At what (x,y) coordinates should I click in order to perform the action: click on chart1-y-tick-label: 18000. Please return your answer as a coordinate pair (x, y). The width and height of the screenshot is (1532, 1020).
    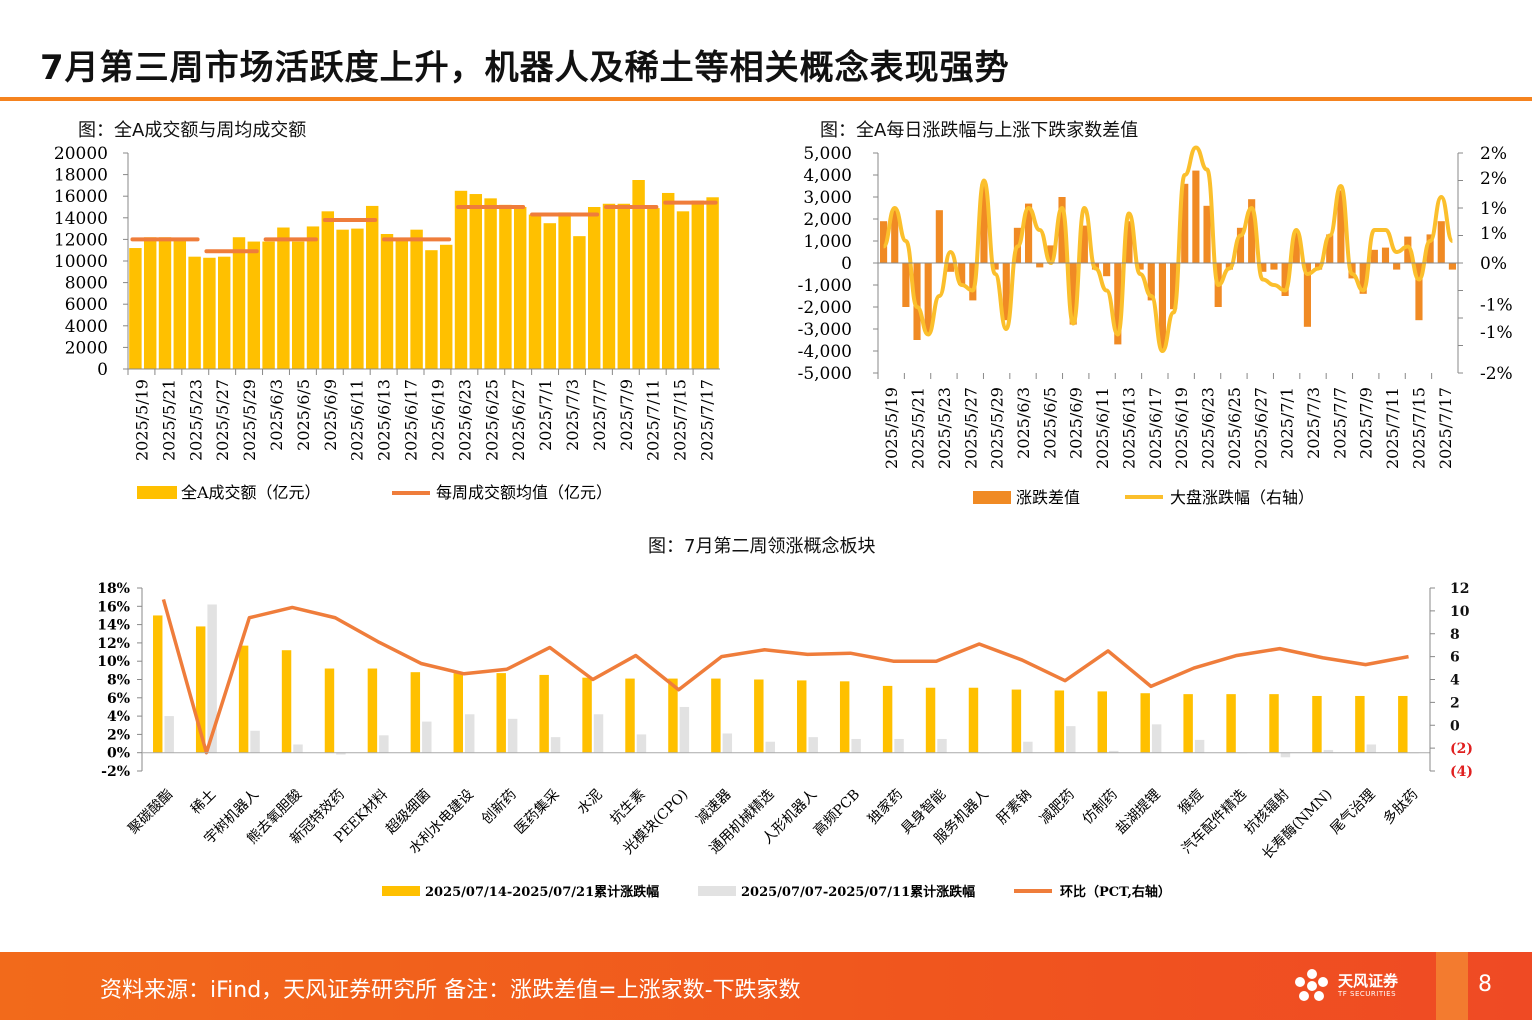
    Looking at the image, I should click on (81, 176).